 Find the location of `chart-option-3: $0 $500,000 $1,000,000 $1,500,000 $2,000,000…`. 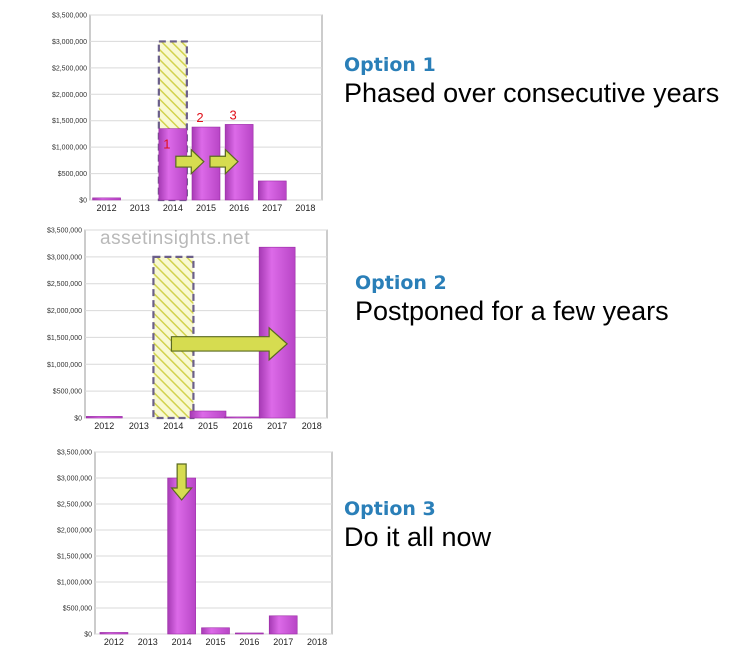

chart-option-3: $0 $500,000 $1,000,000 $1,500,000 $2,000,000… is located at coordinates (166, 548).